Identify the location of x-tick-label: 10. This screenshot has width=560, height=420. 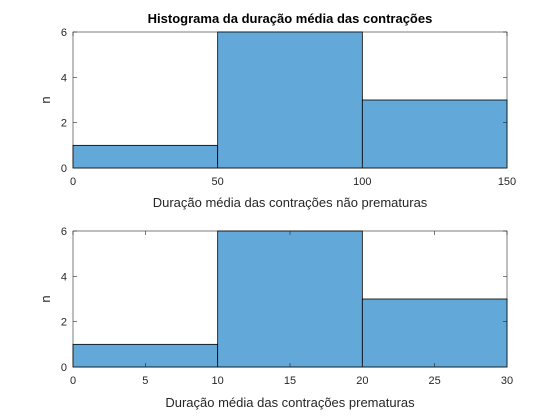
(218, 381).